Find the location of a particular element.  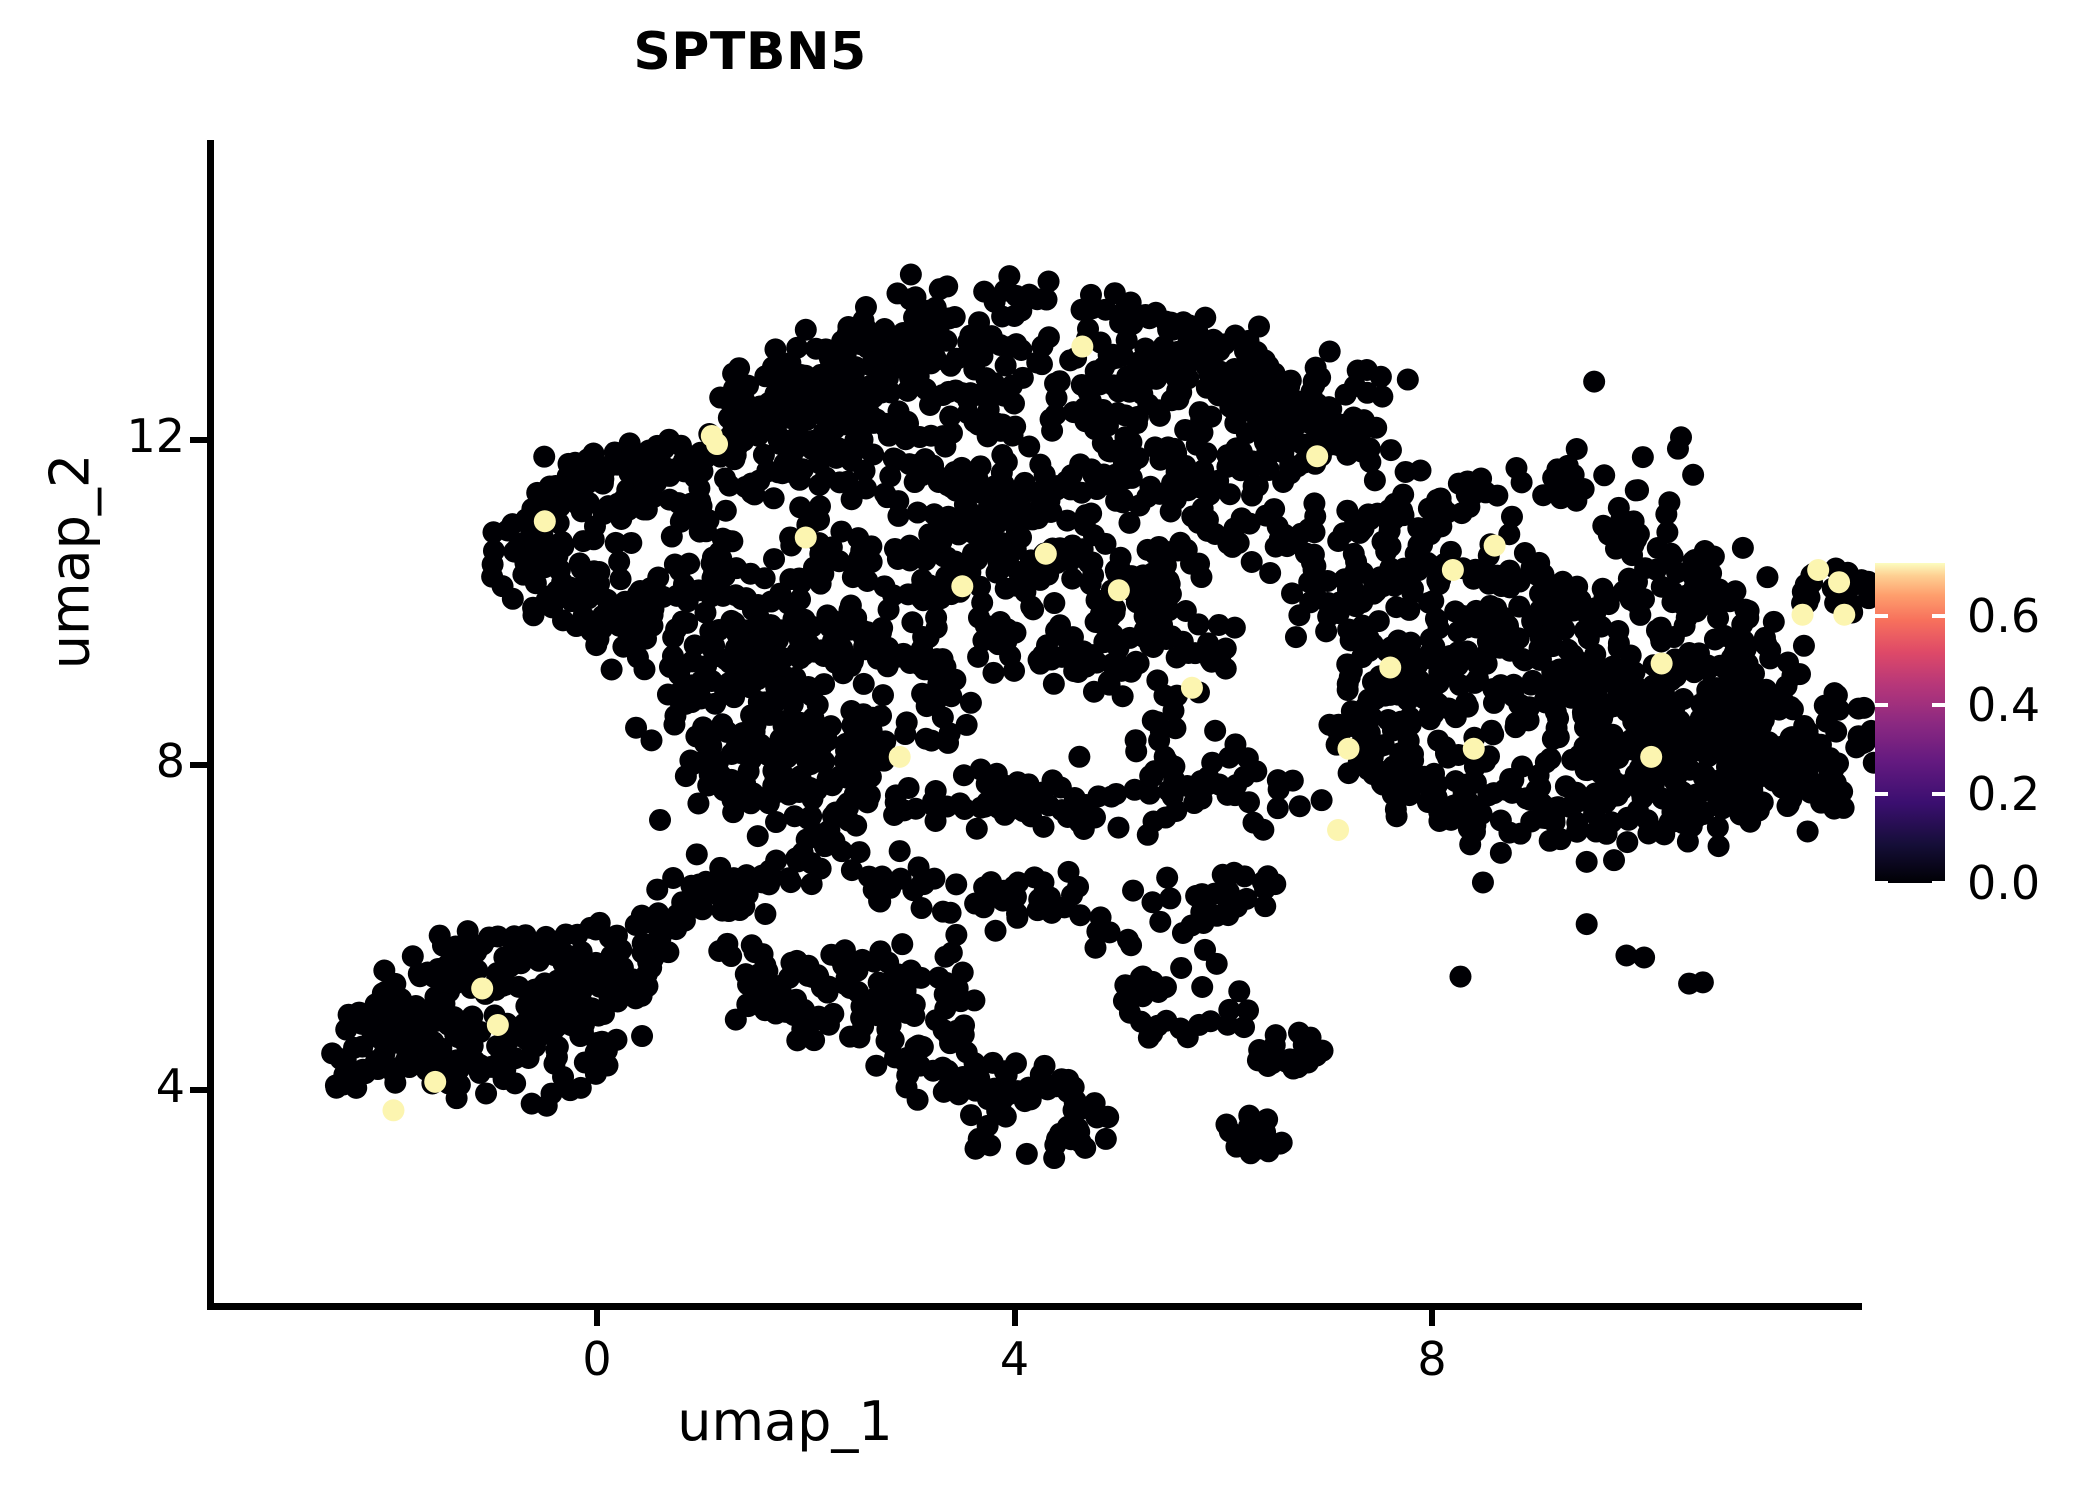

page-title: SPTBN5 is located at coordinates (750, 52).